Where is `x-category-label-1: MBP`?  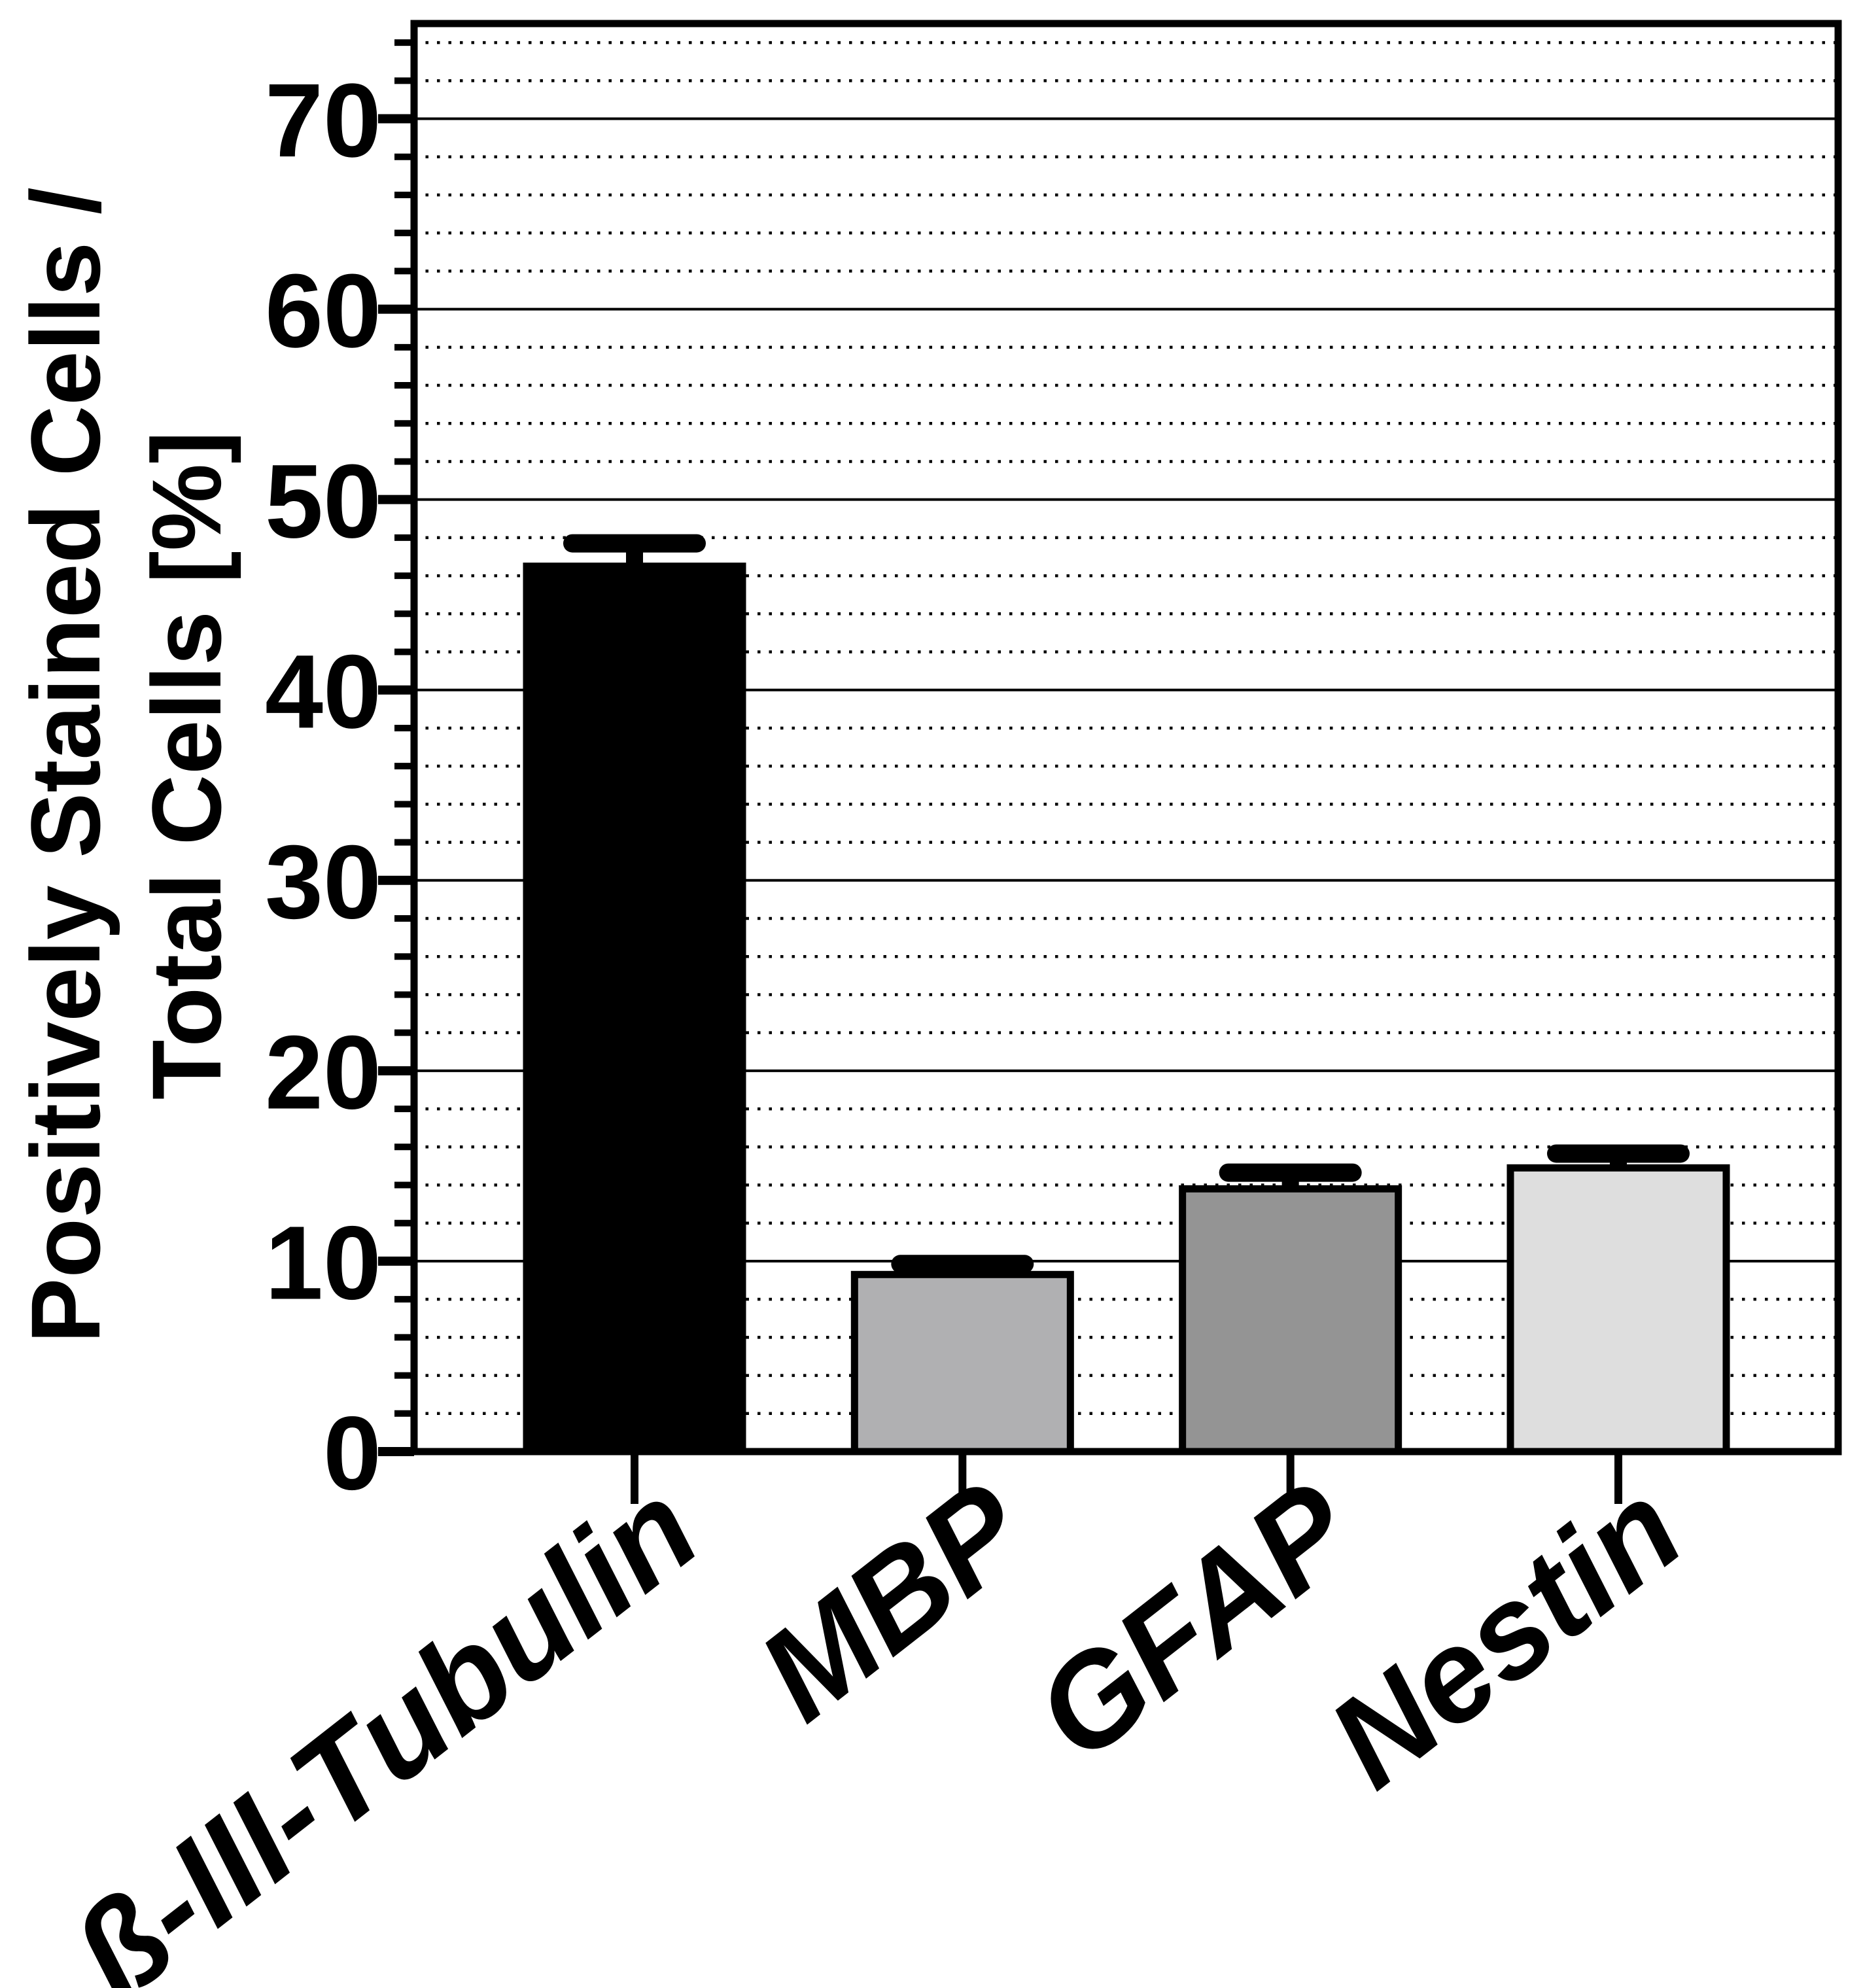
x-category-label-1: MBP is located at coordinates (892, 1602).